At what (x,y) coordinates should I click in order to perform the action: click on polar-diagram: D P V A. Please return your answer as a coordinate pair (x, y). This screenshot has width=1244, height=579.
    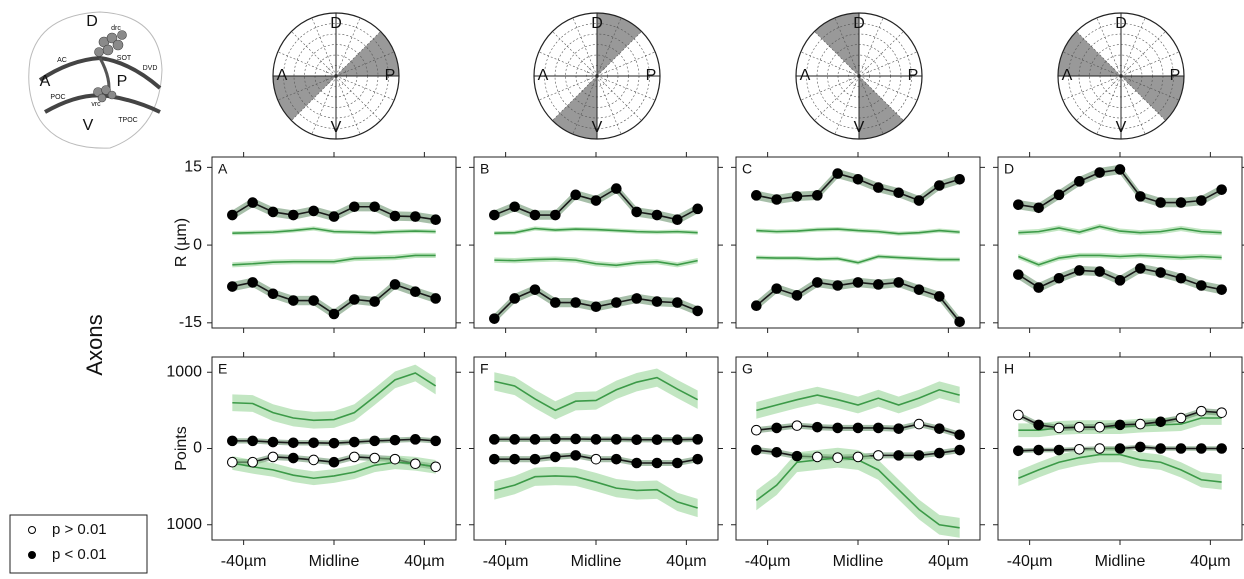
    Looking at the image, I should click on (859, 76).